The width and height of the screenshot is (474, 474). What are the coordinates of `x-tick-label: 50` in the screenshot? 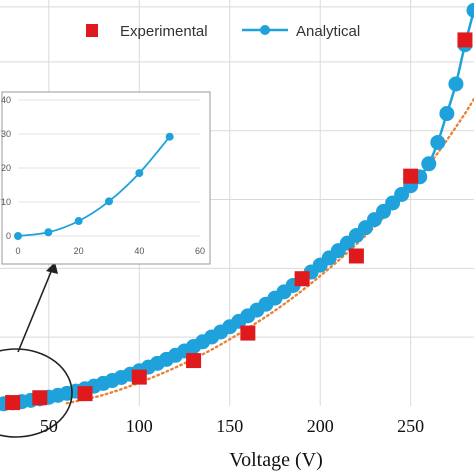 It's located at (49, 426).